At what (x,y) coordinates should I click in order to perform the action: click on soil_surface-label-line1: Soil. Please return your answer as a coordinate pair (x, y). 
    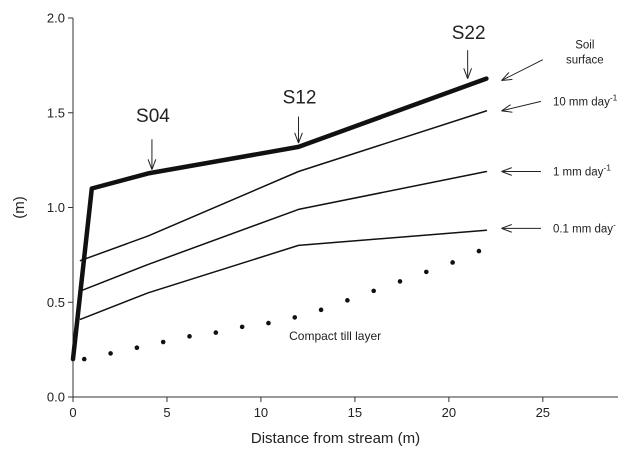
    Looking at the image, I should click on (584, 46).